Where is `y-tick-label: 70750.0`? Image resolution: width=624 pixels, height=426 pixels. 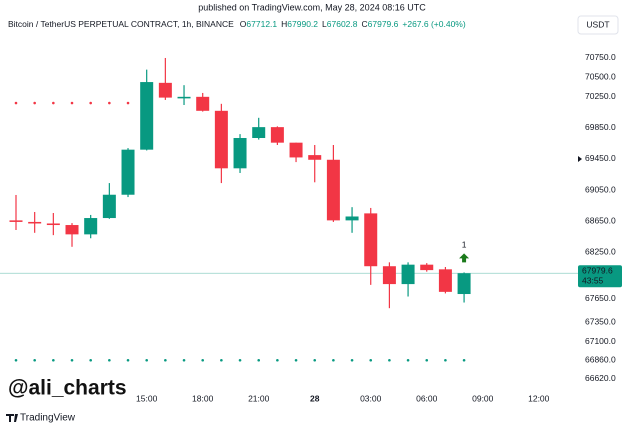 y-tick-label: 70750.0 is located at coordinates (600, 57).